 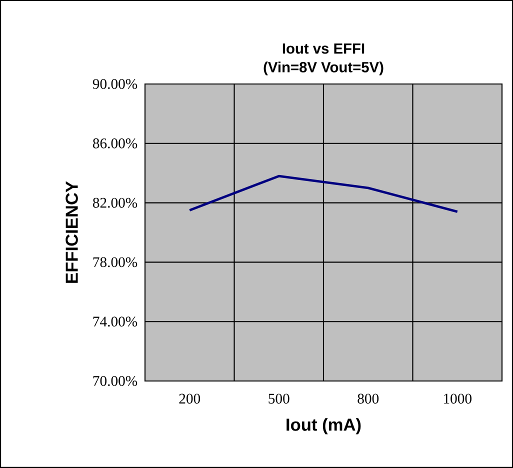 I want to click on y-tick-label: 74.00%, so click(x=115, y=321).